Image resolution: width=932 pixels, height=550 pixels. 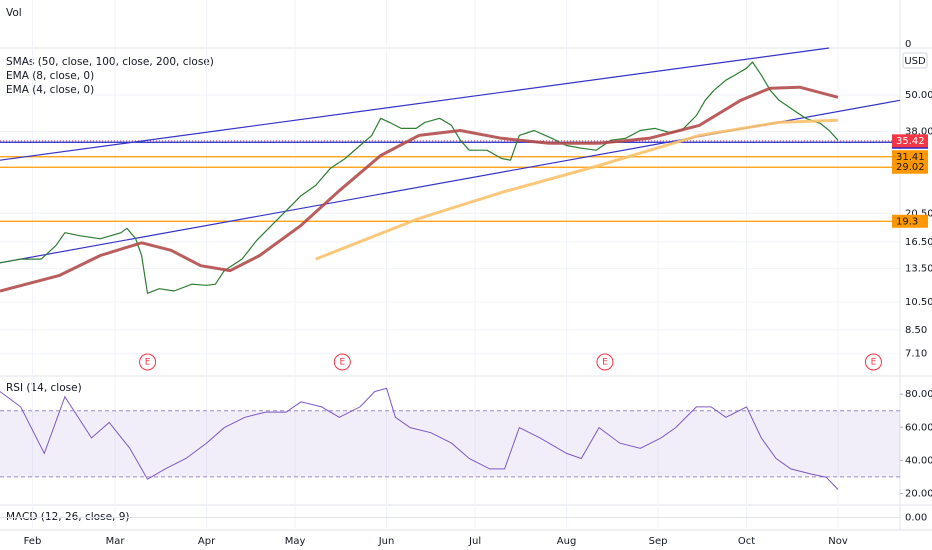 What do you see at coordinates (908, 44) in the screenshot?
I see `y-tick-label: 0` at bounding box center [908, 44].